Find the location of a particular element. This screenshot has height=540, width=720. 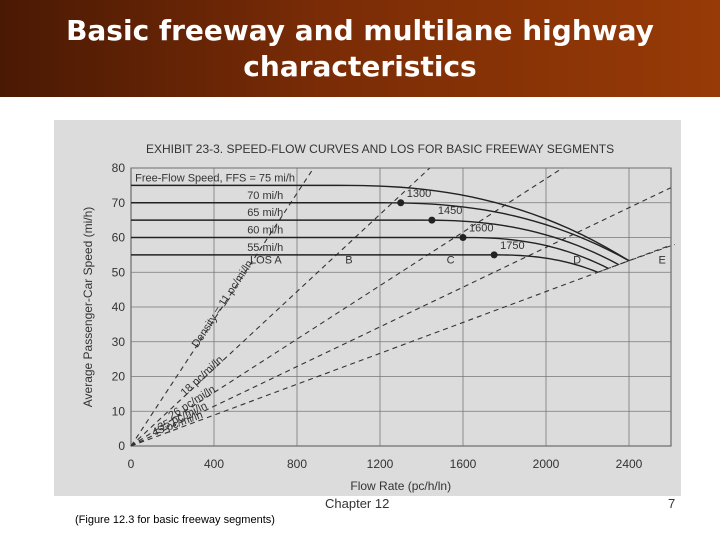

los-label: D is located at coordinates (577, 261).